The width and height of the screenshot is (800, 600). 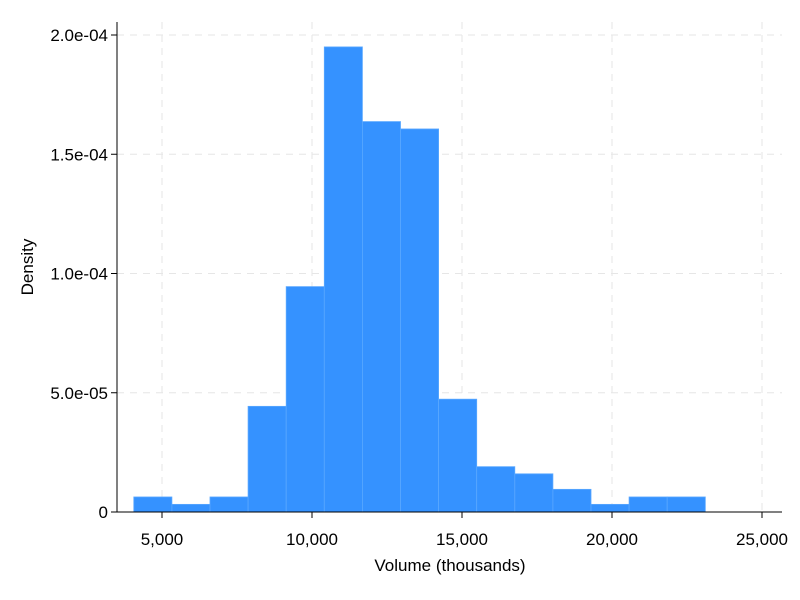 I want to click on y-axis-title: Density, so click(x=27, y=266).